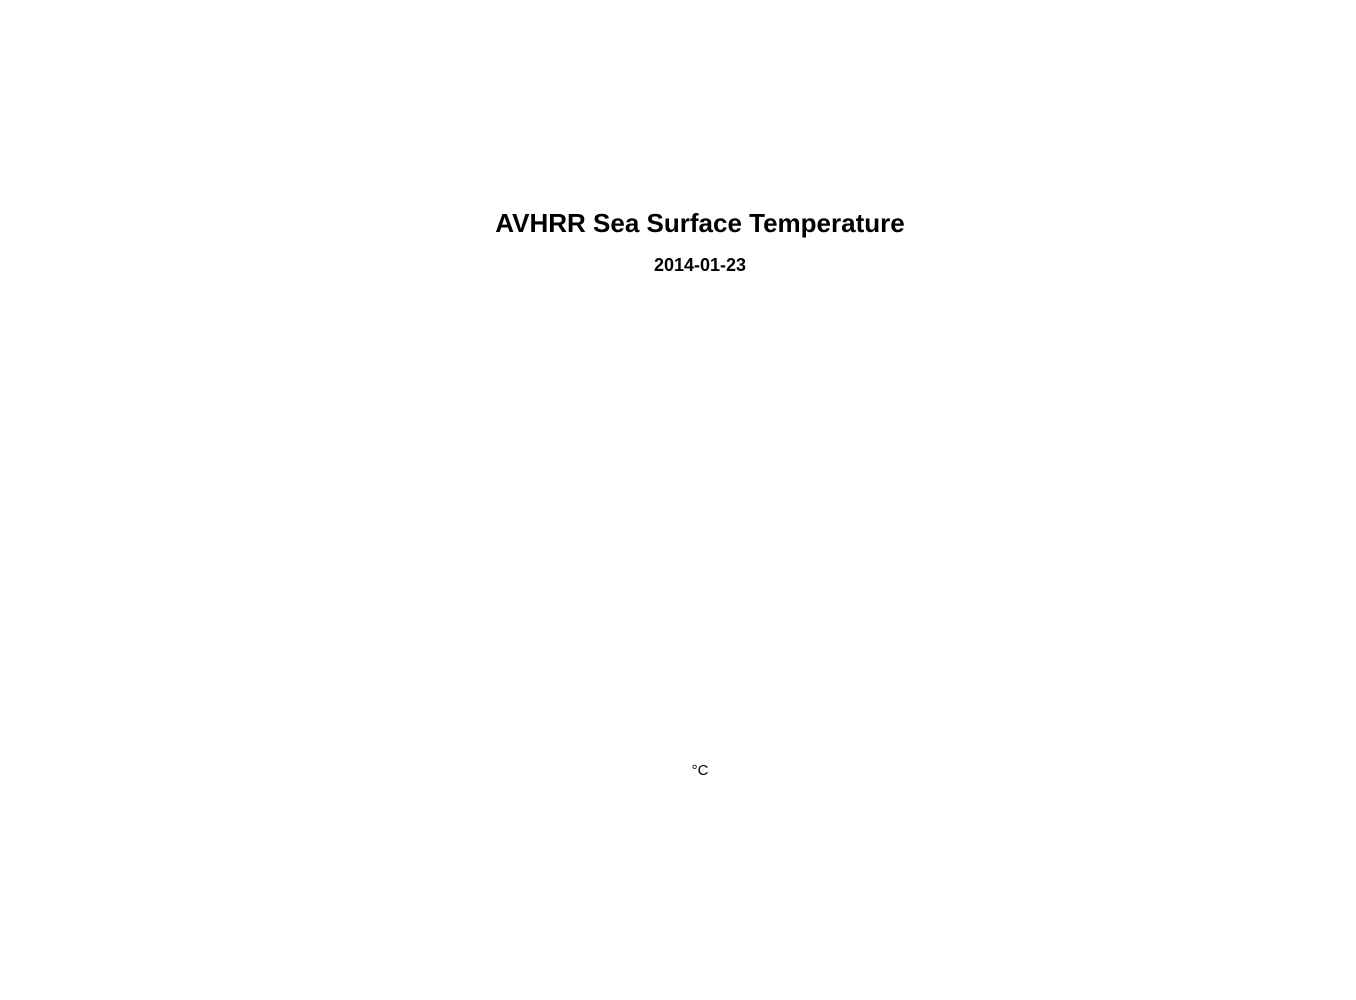 The height and width of the screenshot is (1000, 1356). What do you see at coordinates (700, 770) in the screenshot?
I see `colorbar-unit-label: °C` at bounding box center [700, 770].